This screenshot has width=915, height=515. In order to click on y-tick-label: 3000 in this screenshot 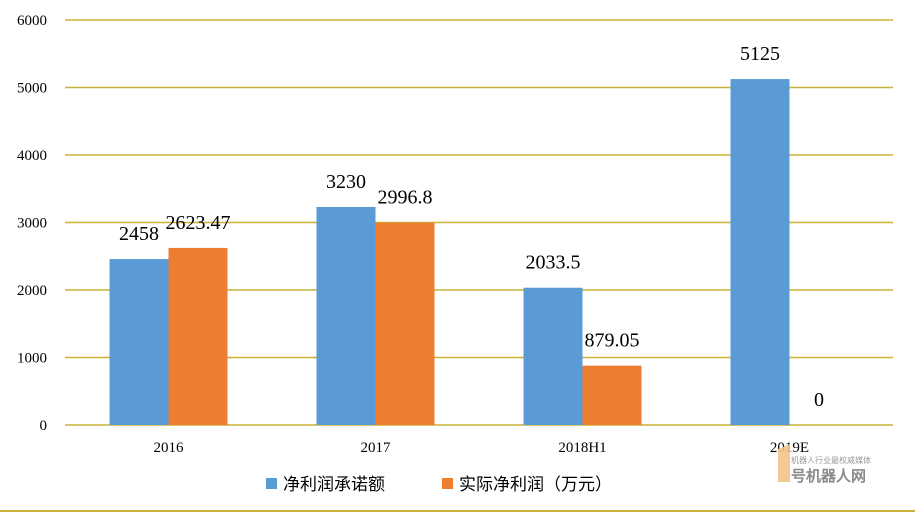, I will do `click(32, 224)`.